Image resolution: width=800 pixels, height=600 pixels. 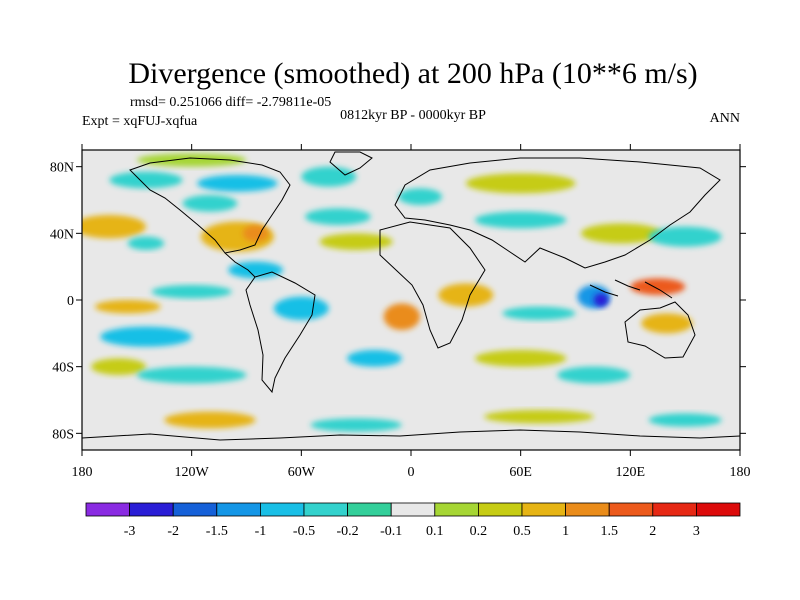 I want to click on y-tick-label-3: 40S, so click(x=63, y=368).